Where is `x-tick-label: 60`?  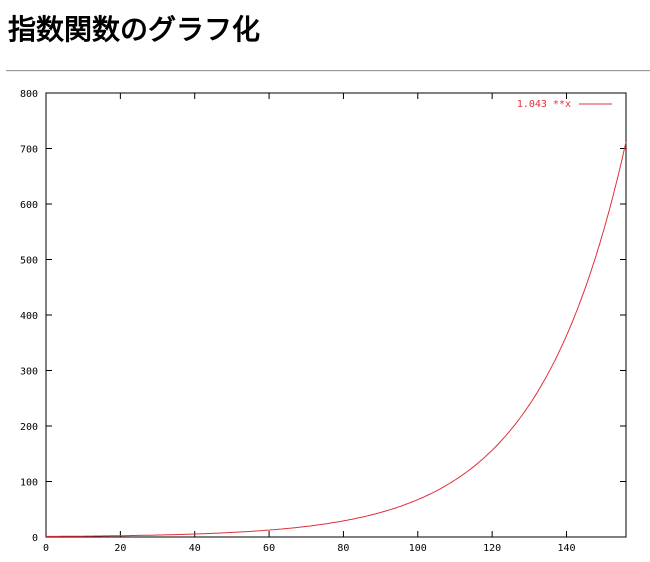
x-tick-label: 60 is located at coordinates (269, 548).